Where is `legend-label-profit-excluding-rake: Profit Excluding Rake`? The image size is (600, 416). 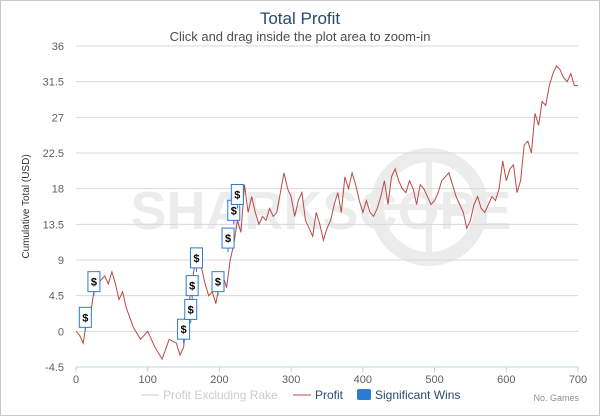
legend-label-profit-excluding-rake: Profit Excluding Rake is located at coordinates (220, 395).